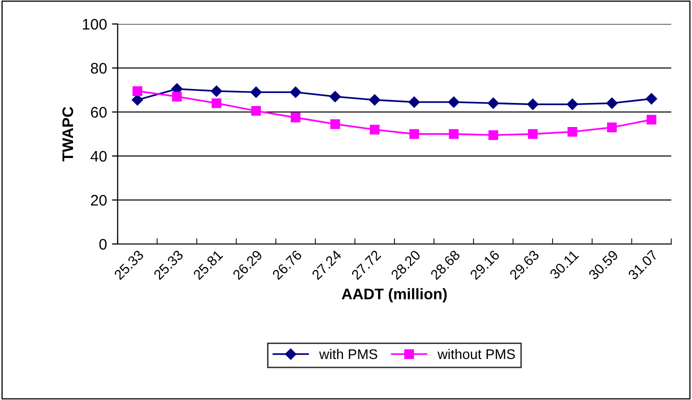  Describe the element at coordinates (476, 354) in the screenshot. I see `legend-label: without PMS` at that location.